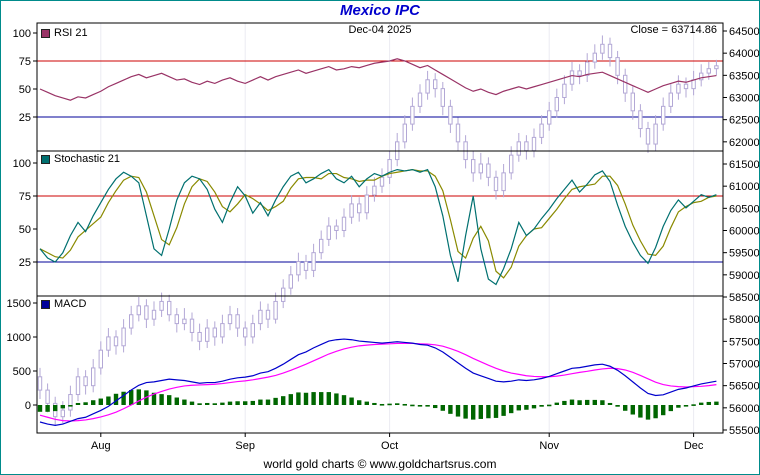 This screenshot has width=760, height=475. What do you see at coordinates (744, 143) in the screenshot?
I see `price-tick-label: 62000` at bounding box center [744, 143].